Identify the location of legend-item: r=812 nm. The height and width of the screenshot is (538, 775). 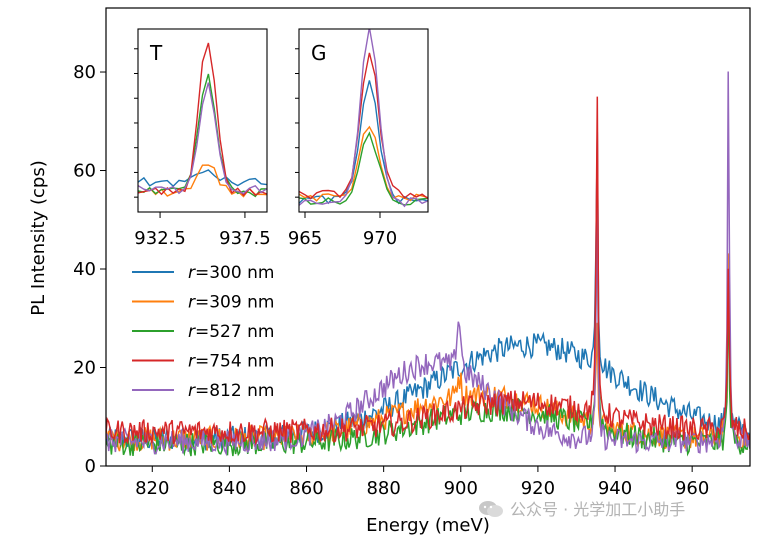
(203, 391).